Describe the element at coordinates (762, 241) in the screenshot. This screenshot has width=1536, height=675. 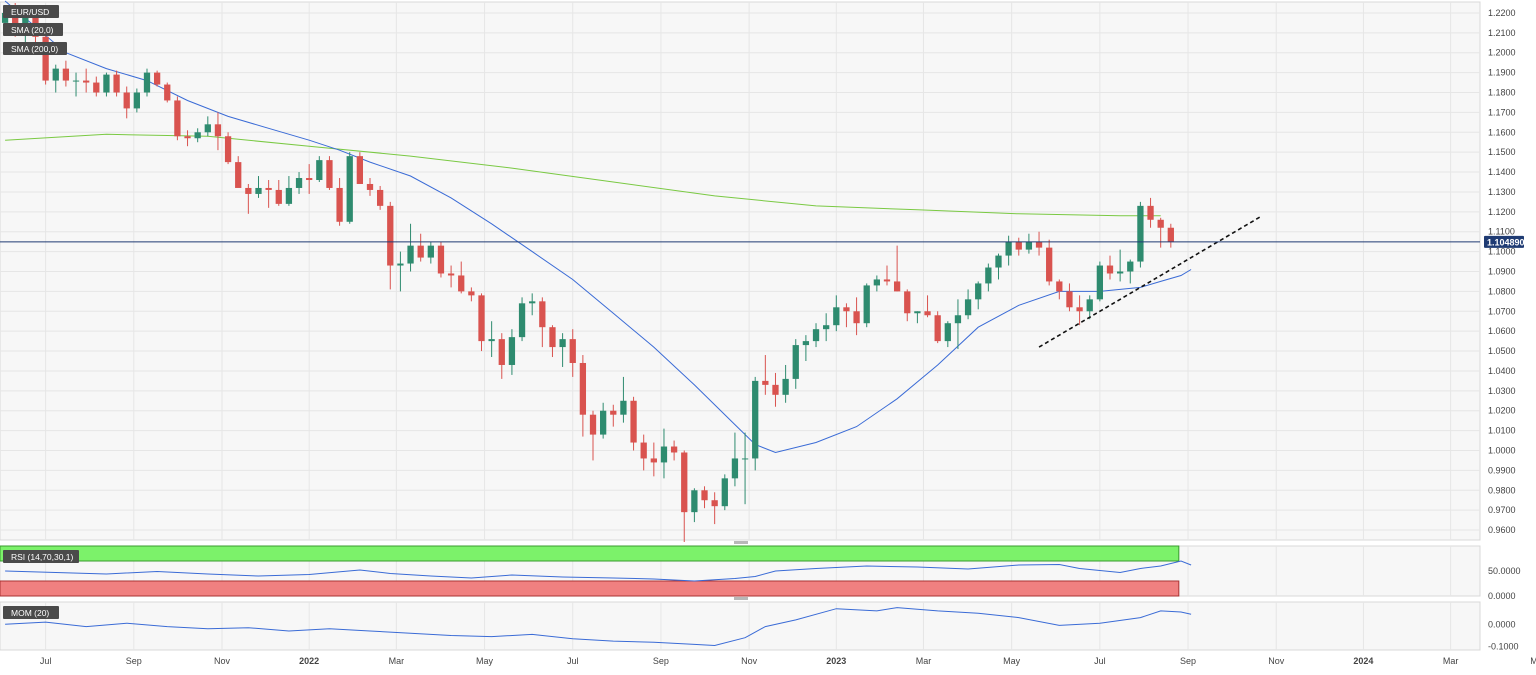
I see `last-price-line: 1.104890` at that location.